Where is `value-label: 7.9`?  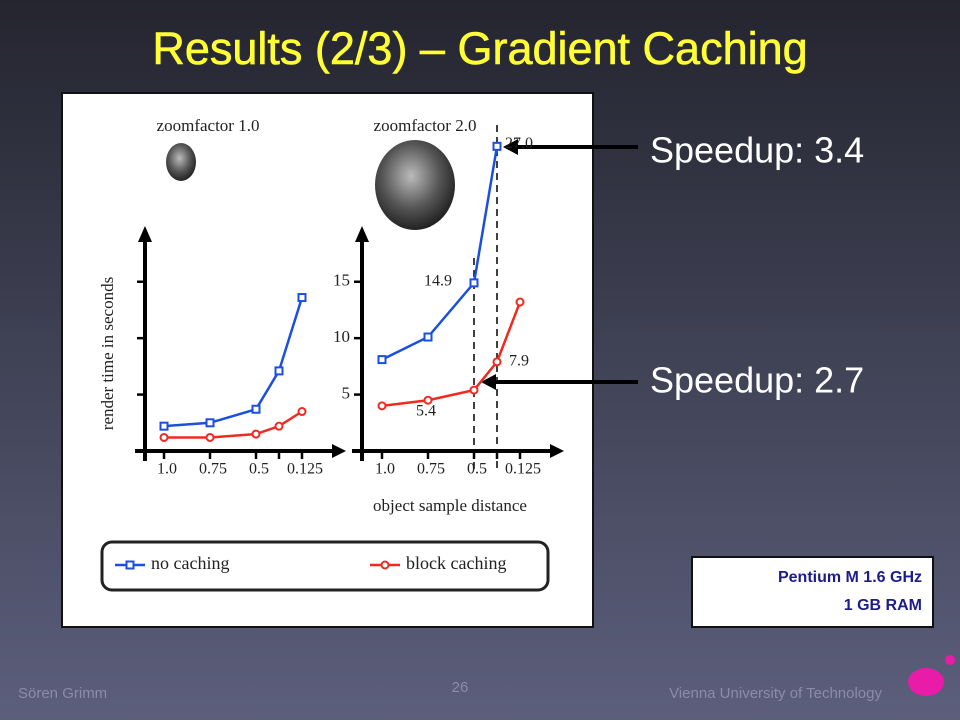
value-label: 7.9 is located at coordinates (519, 361).